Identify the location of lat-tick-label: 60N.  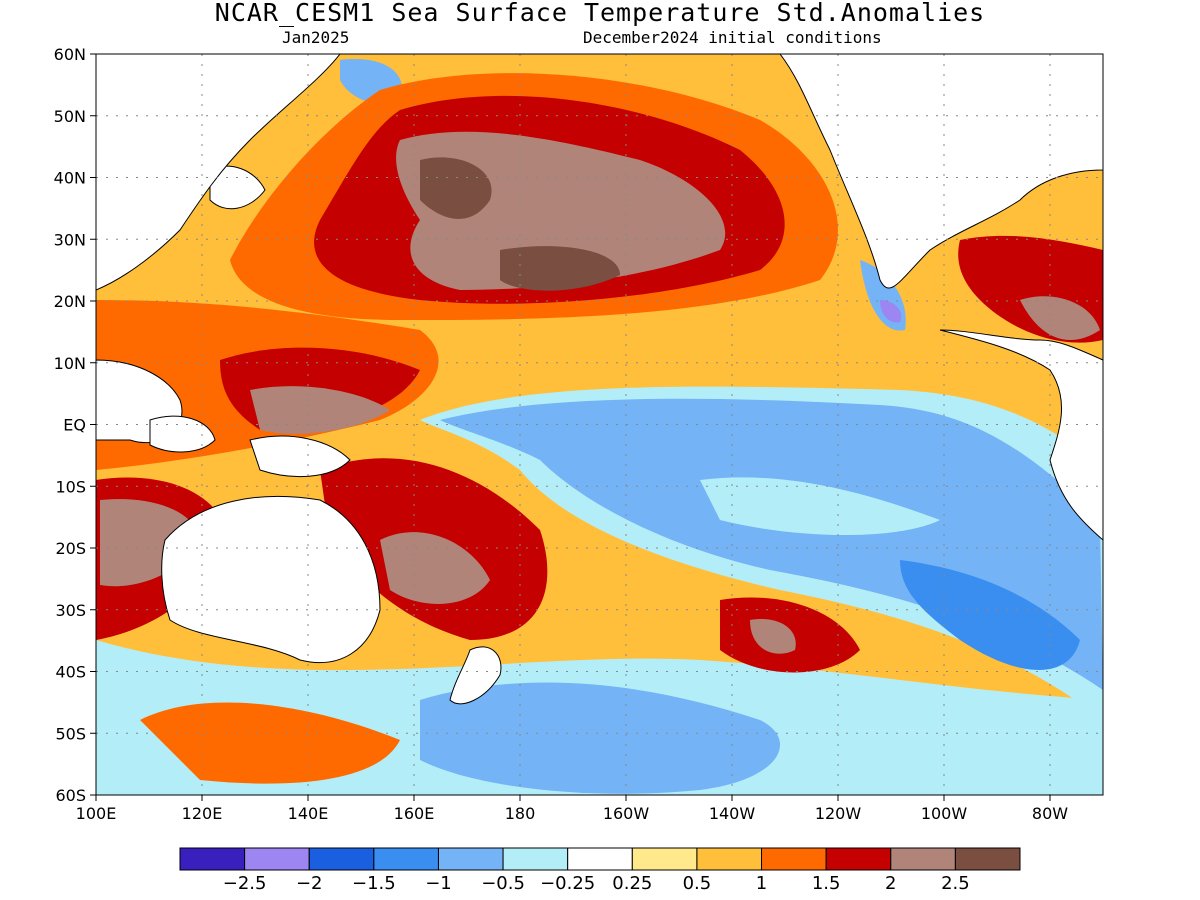
(70, 54).